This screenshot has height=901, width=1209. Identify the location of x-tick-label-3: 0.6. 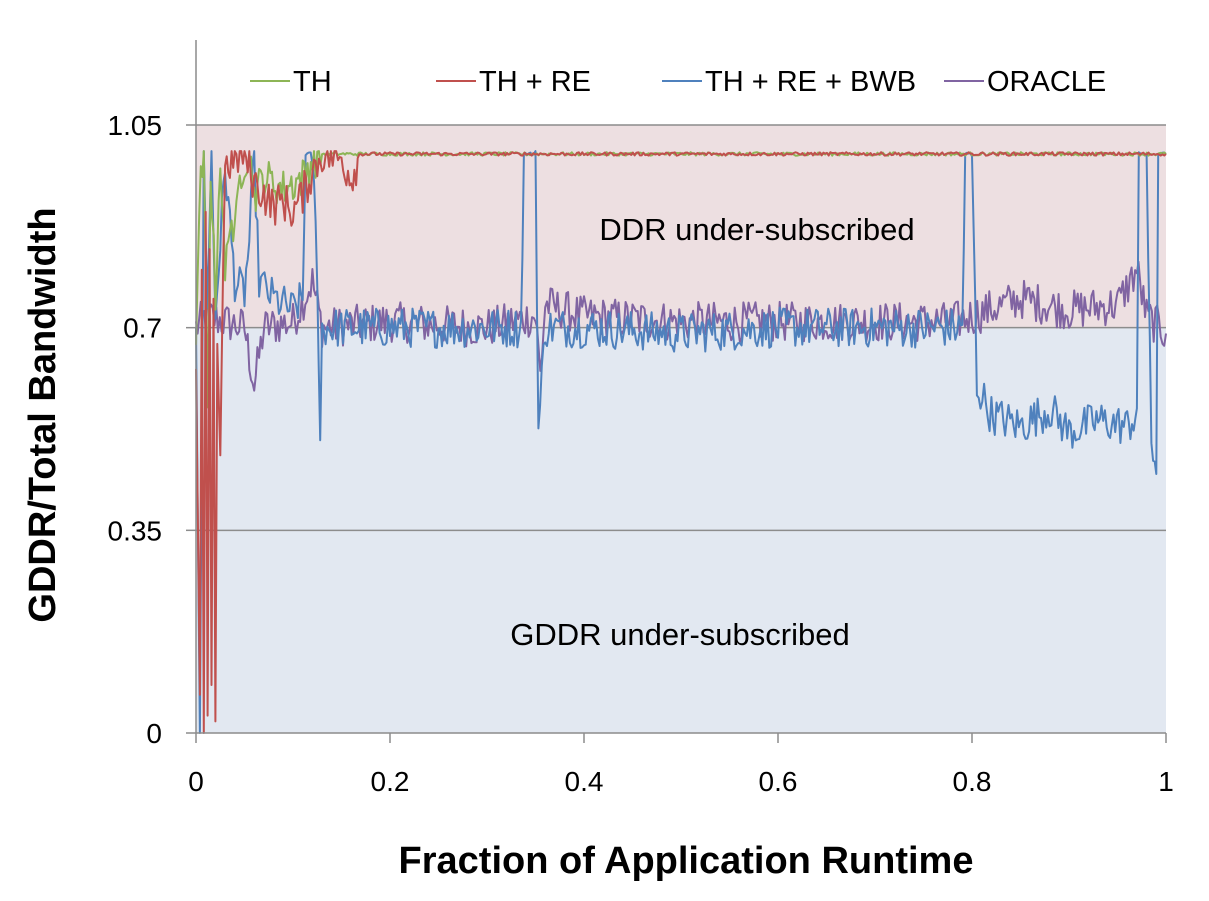
(778, 781).